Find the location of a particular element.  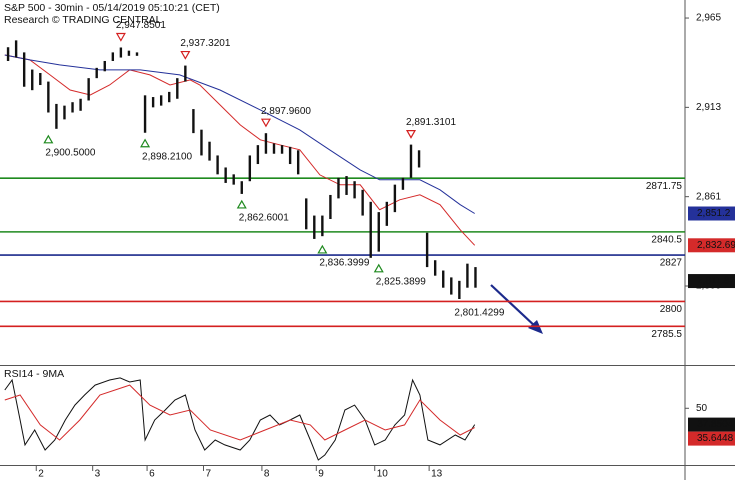

current-value-label: 2,851.2 is located at coordinates (714, 213).